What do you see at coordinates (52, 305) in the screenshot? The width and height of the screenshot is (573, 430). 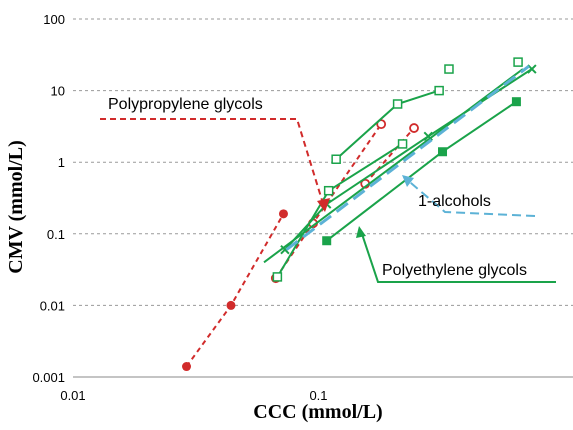 I see `y-tick-label: 0.01` at bounding box center [52, 305].